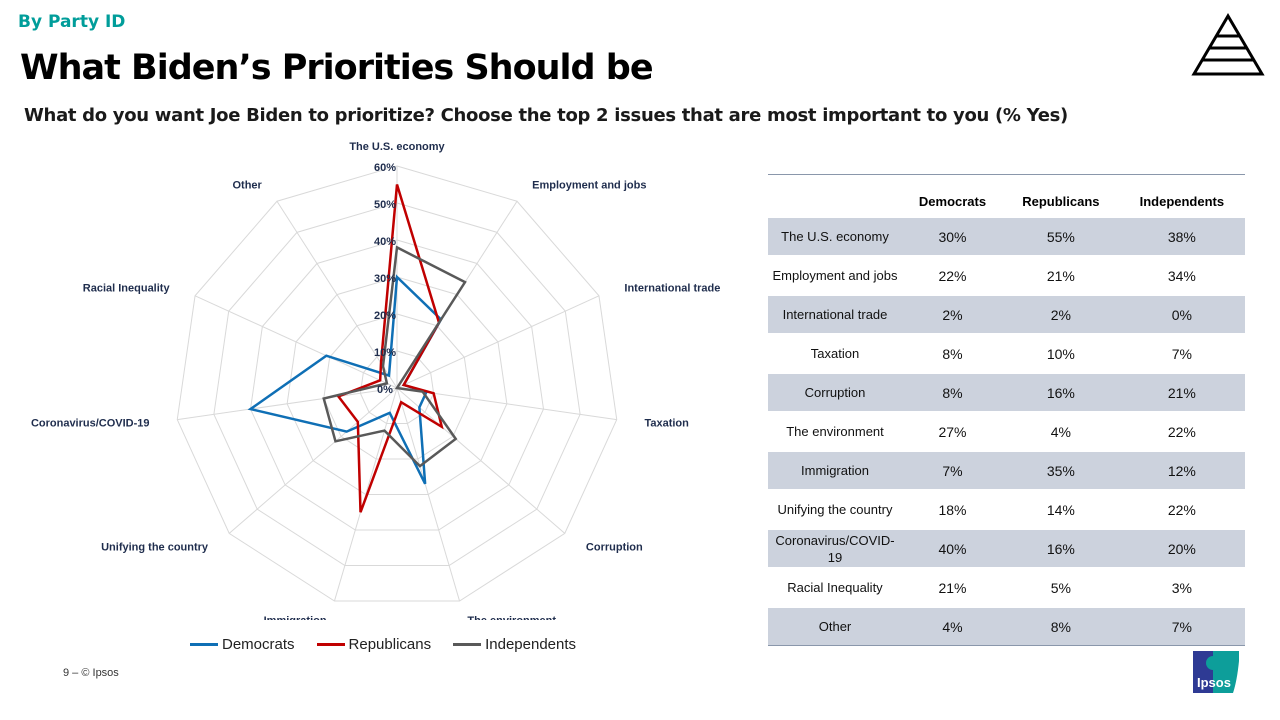 The image size is (1280, 720). I want to click on column-header, so click(835, 196).